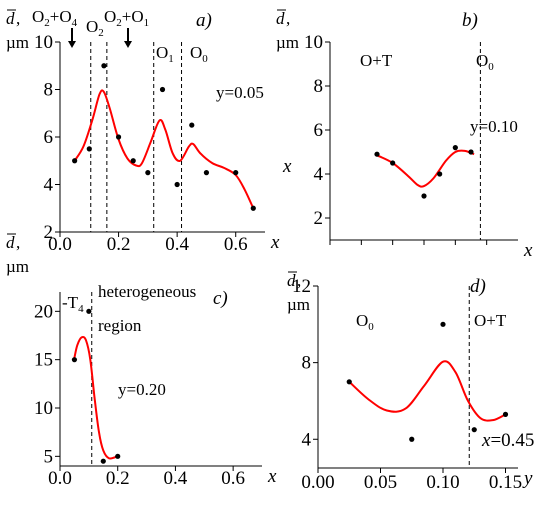 The width and height of the screenshot is (550, 506). Describe the element at coordinates (176, 478) in the screenshot. I see `x-tick-label: 0.4` at that location.